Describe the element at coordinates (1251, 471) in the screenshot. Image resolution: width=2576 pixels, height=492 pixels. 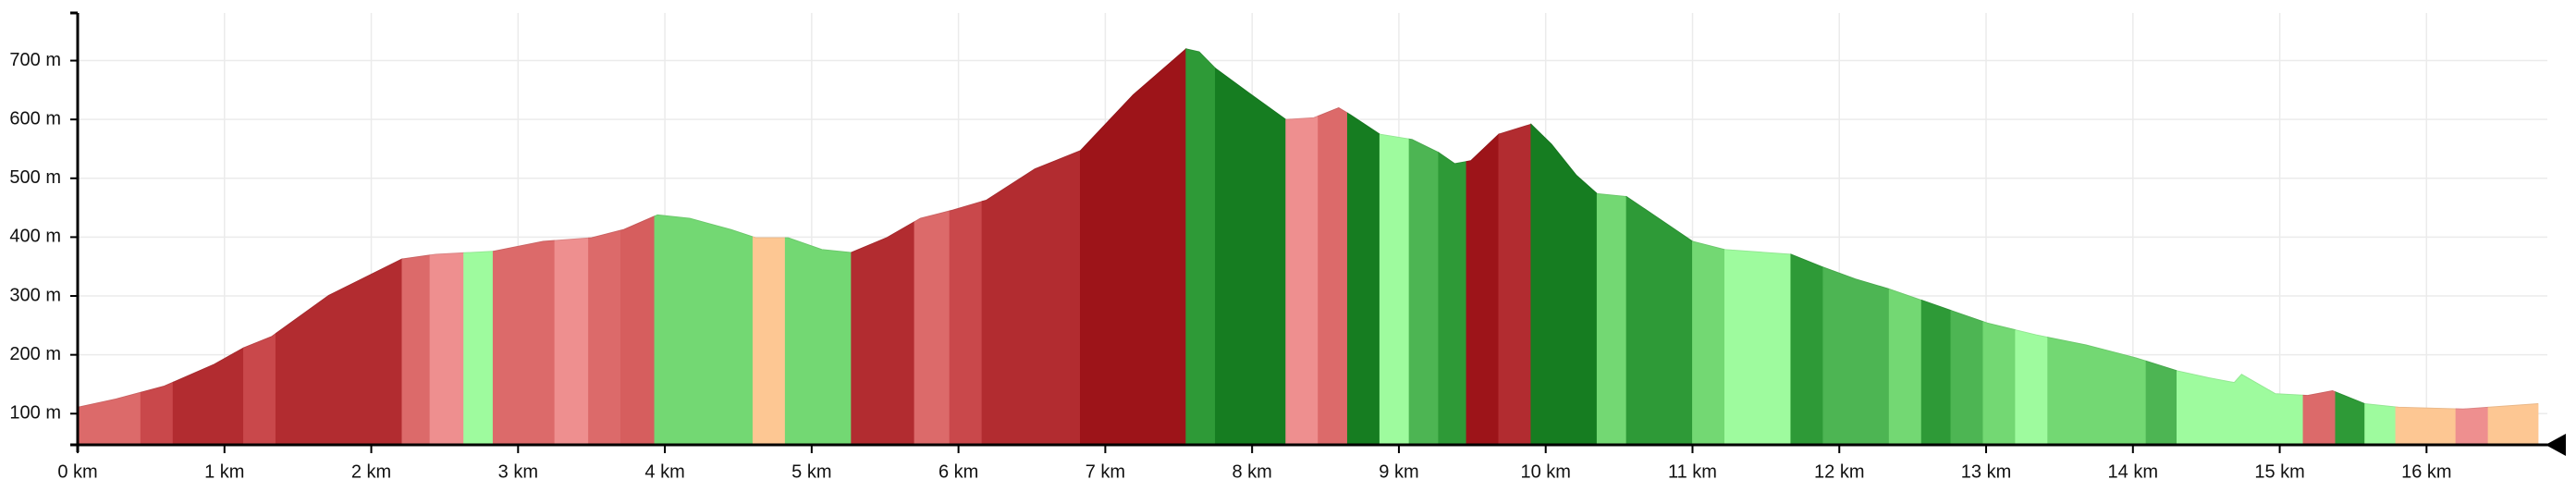
I see `x-tick-label: 8 km` at that location.